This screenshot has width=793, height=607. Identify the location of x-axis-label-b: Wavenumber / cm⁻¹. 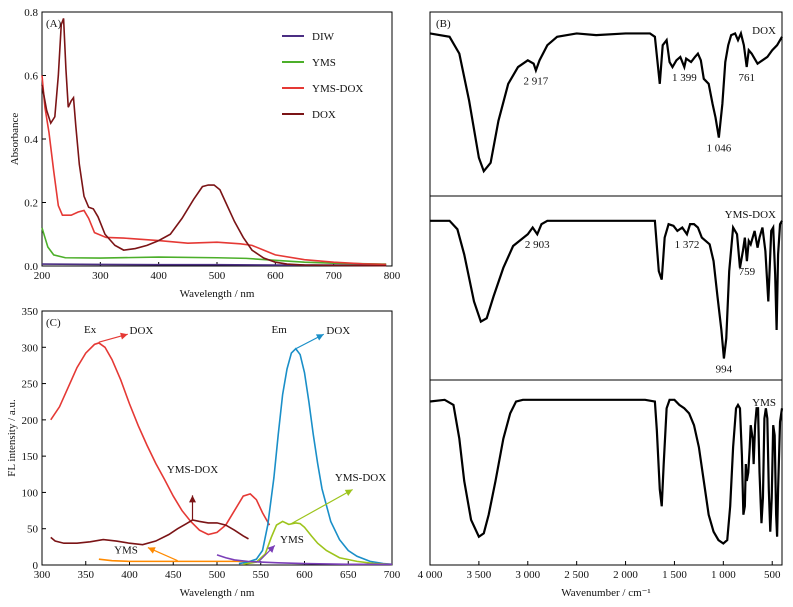
(605, 593).